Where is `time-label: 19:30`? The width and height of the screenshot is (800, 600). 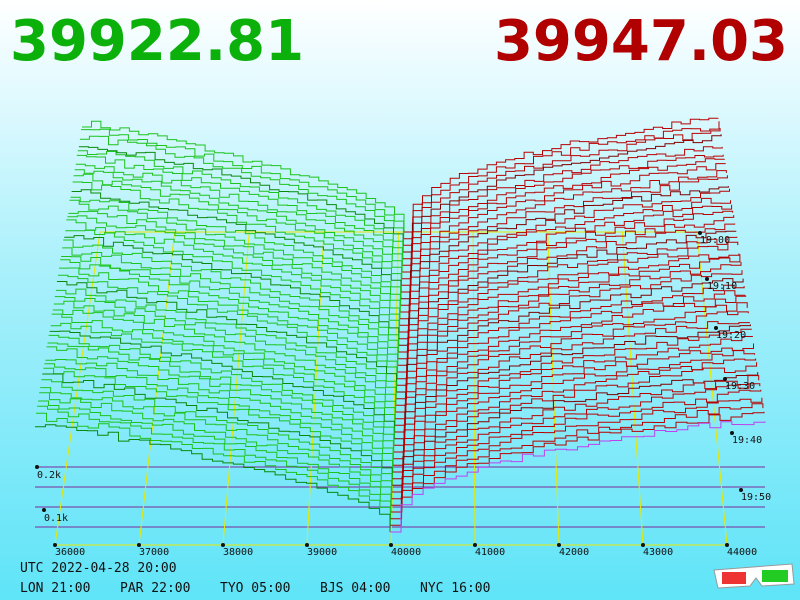 time-label: 19:30 is located at coordinates (740, 386).